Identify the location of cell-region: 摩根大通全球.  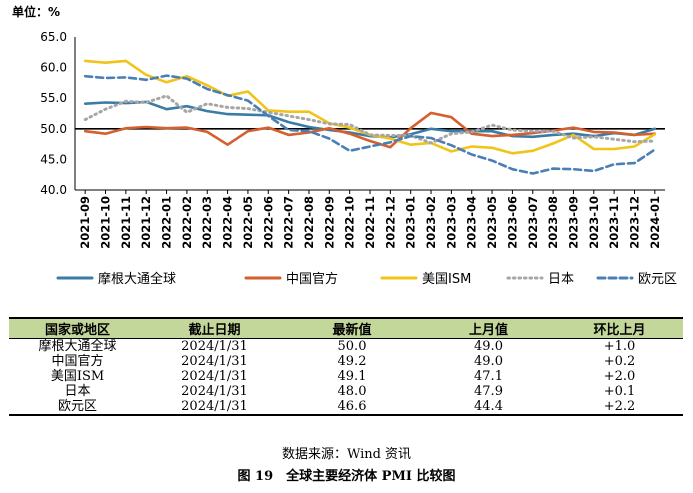
(77, 346).